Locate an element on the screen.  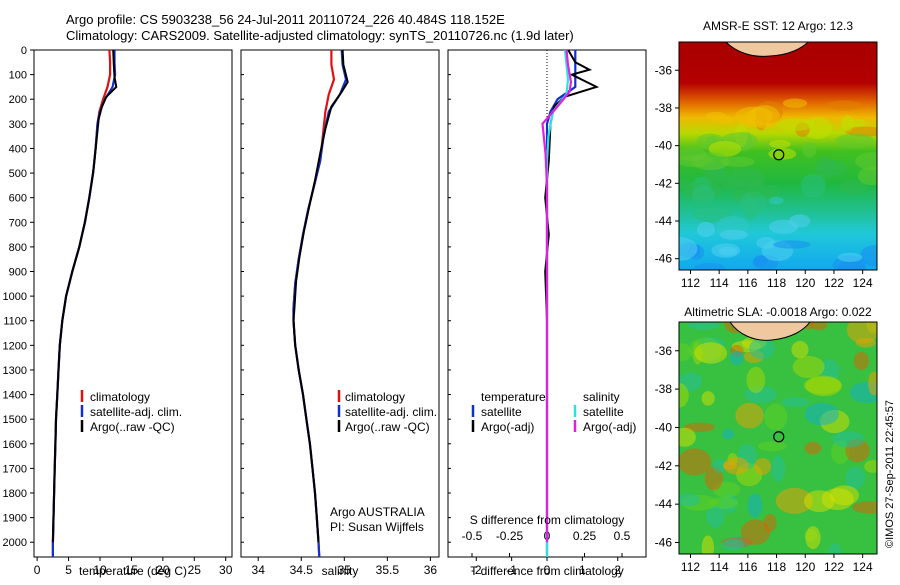
map-x-tick-label: 124 is located at coordinates (863, 283).